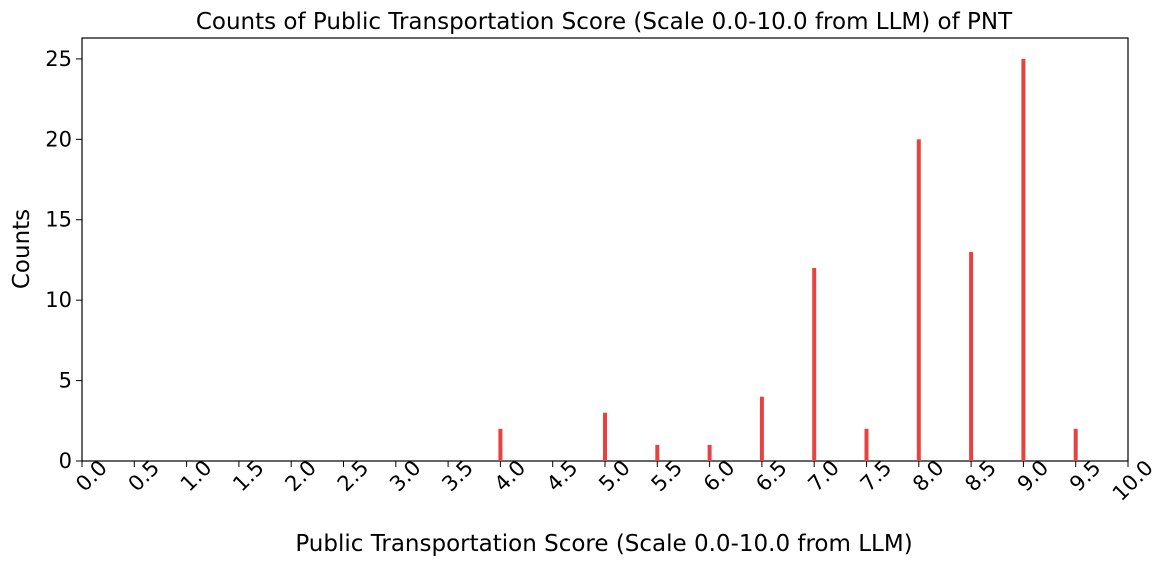  I want to click on x-tick-label: 8.0, so click(928, 476).